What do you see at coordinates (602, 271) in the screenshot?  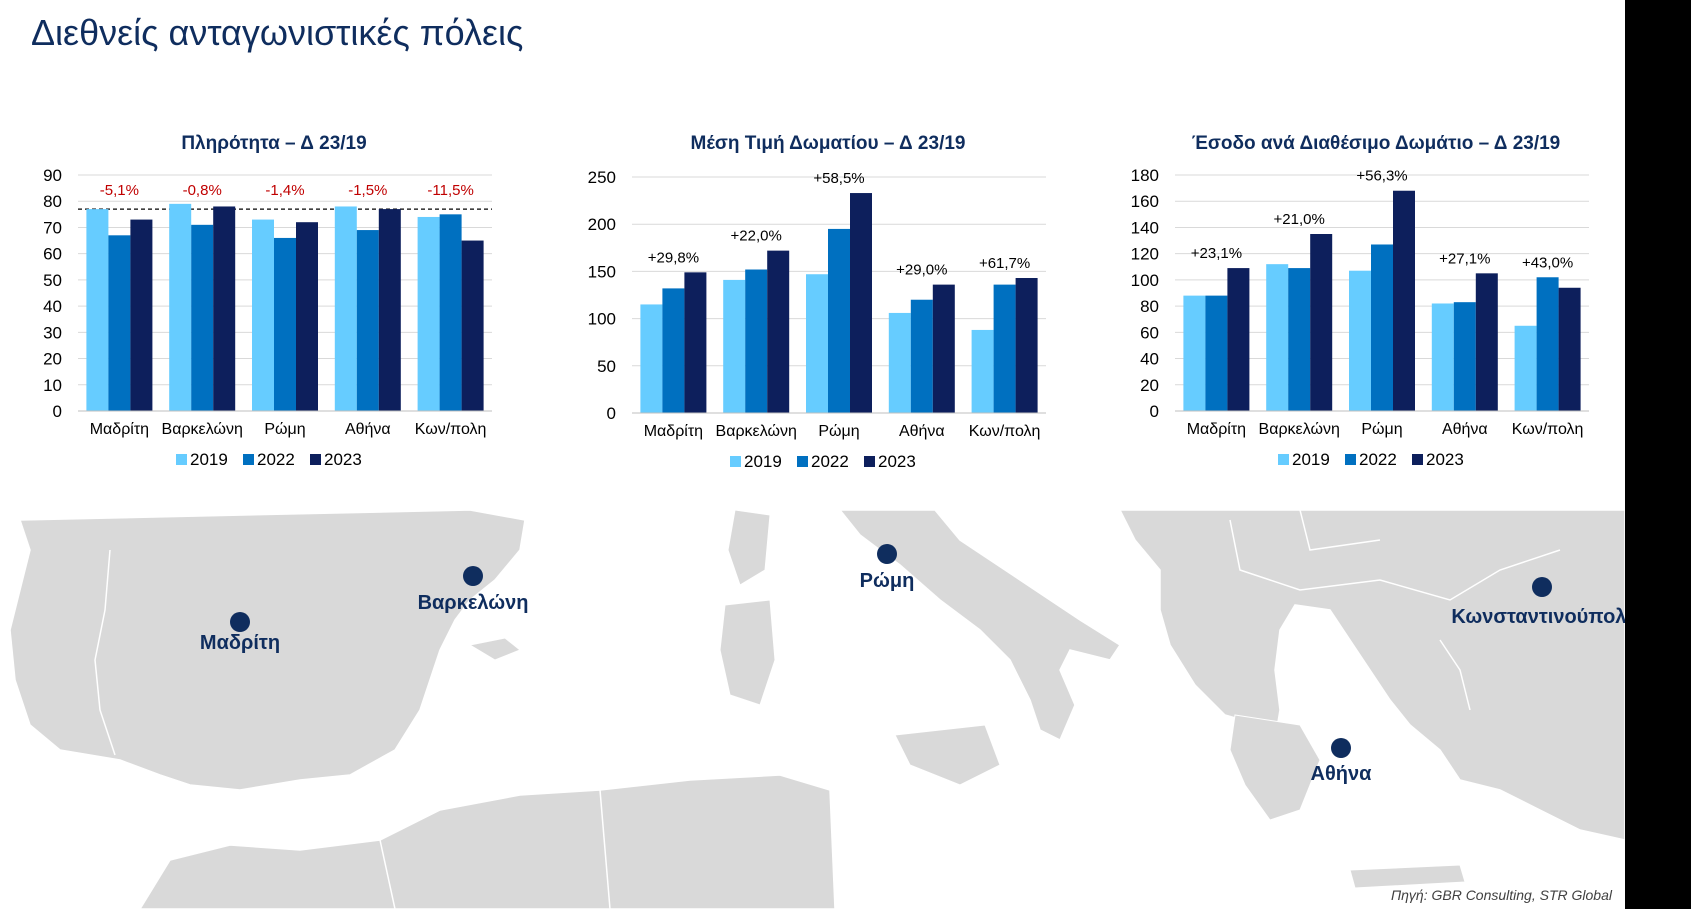 I see `y-tick-label: 150` at bounding box center [602, 271].